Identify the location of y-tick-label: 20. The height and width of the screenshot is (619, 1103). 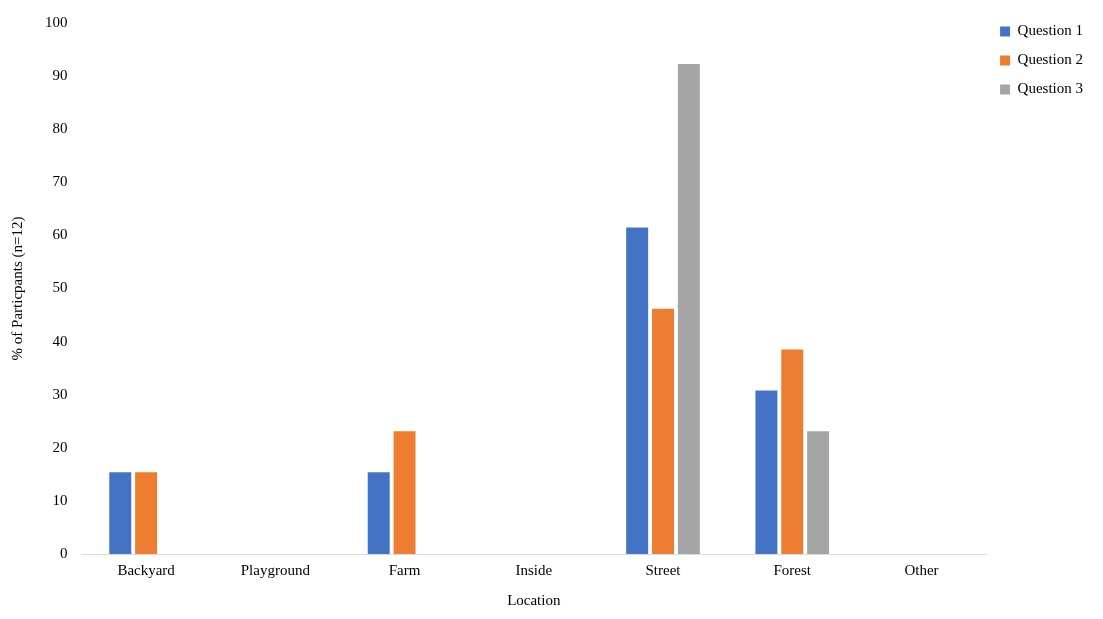
(60, 446).